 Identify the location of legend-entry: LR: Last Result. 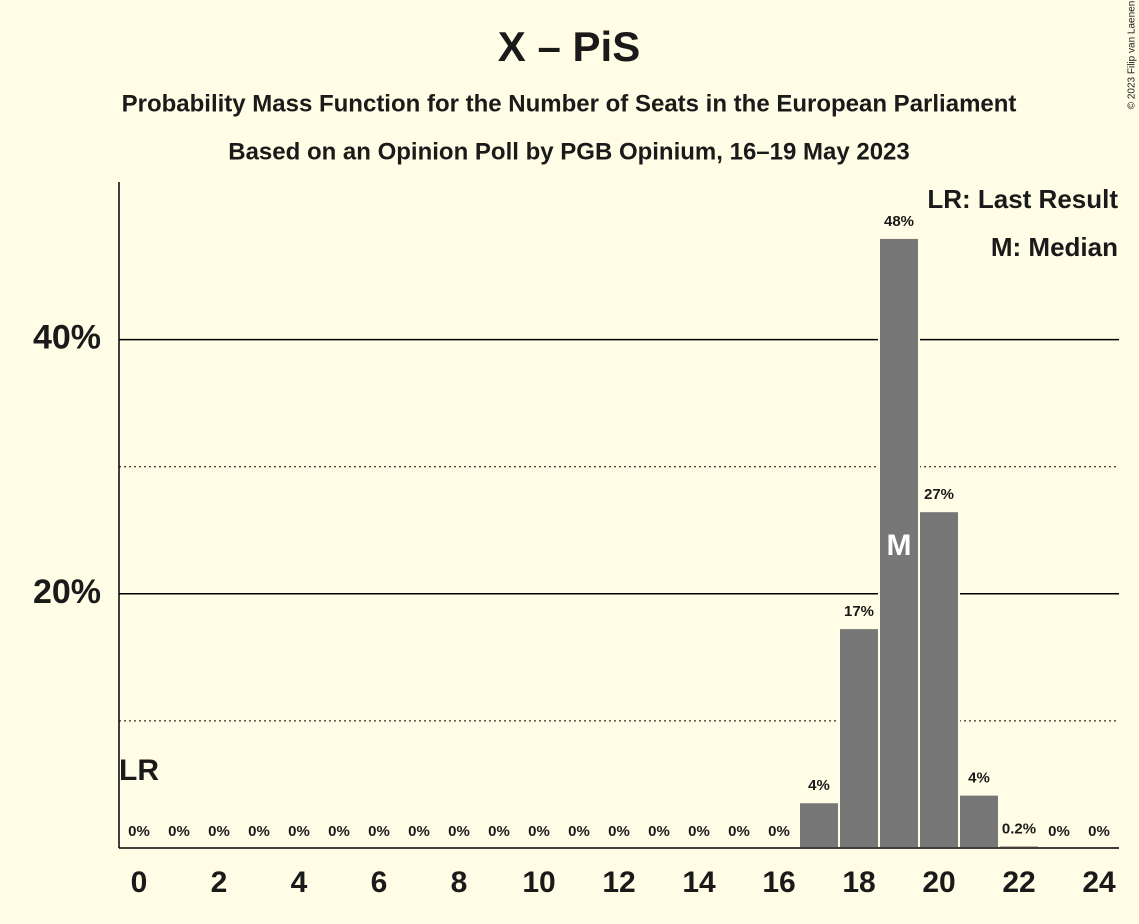
(1022, 199).